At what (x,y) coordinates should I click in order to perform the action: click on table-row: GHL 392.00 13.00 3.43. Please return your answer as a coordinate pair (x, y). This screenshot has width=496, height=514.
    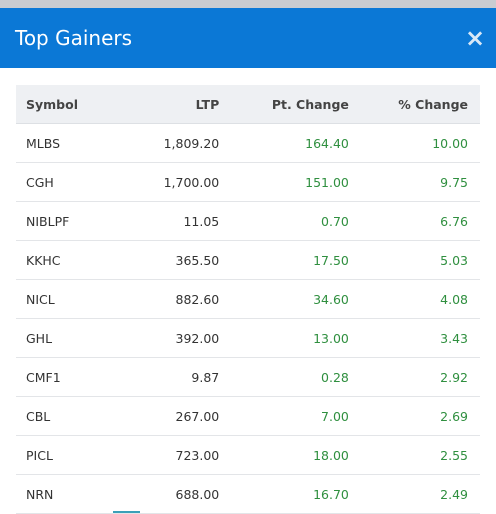
    Looking at the image, I should click on (248, 338).